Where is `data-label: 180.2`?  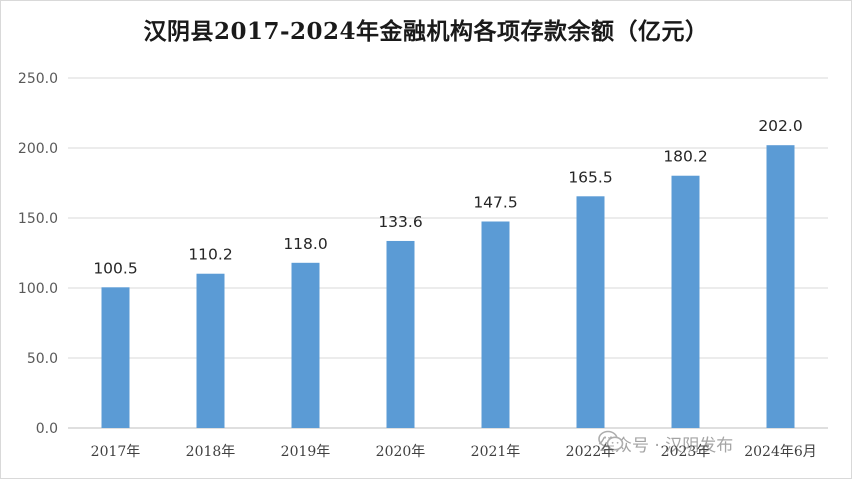
data-label: 180.2 is located at coordinates (685, 157).